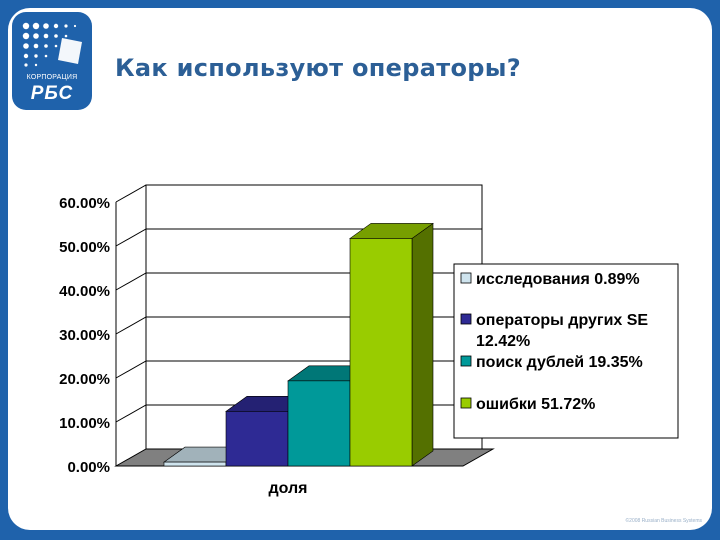  I want to click on logo-small-text: КОРПОРАЦИЯ, so click(52, 77).